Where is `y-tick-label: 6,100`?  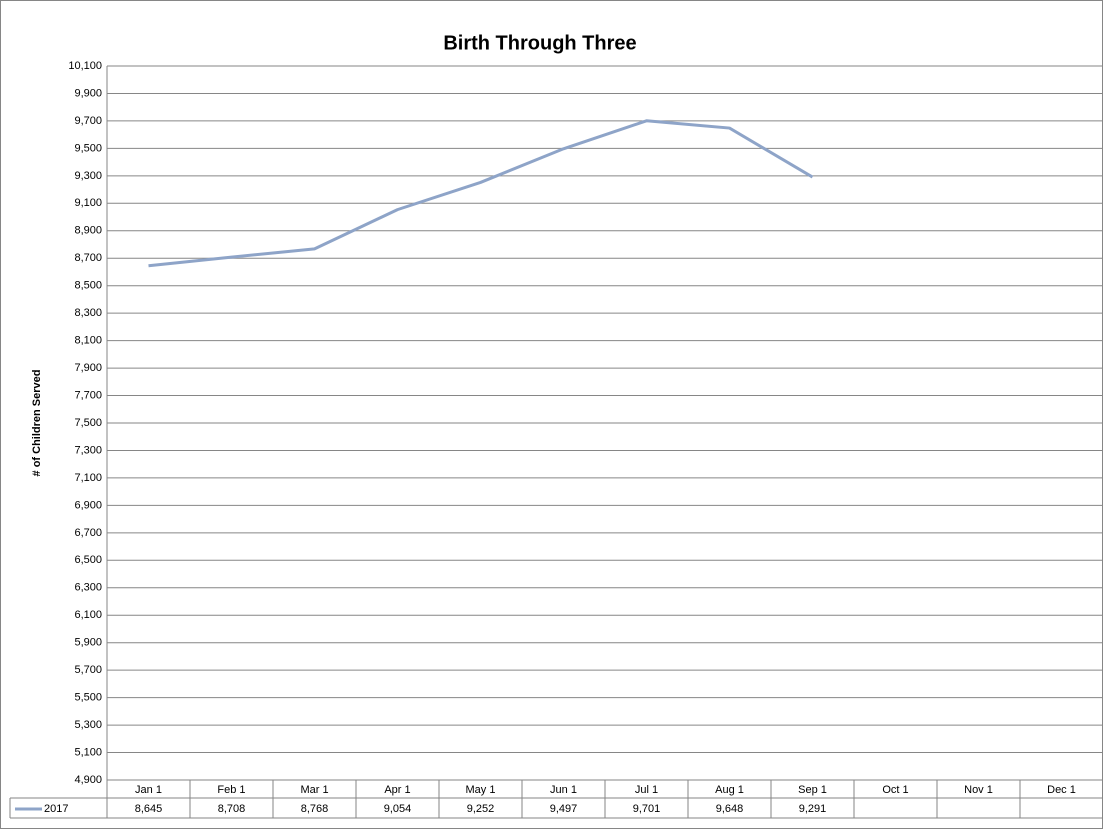
y-tick-label: 6,100 is located at coordinates (88, 615).